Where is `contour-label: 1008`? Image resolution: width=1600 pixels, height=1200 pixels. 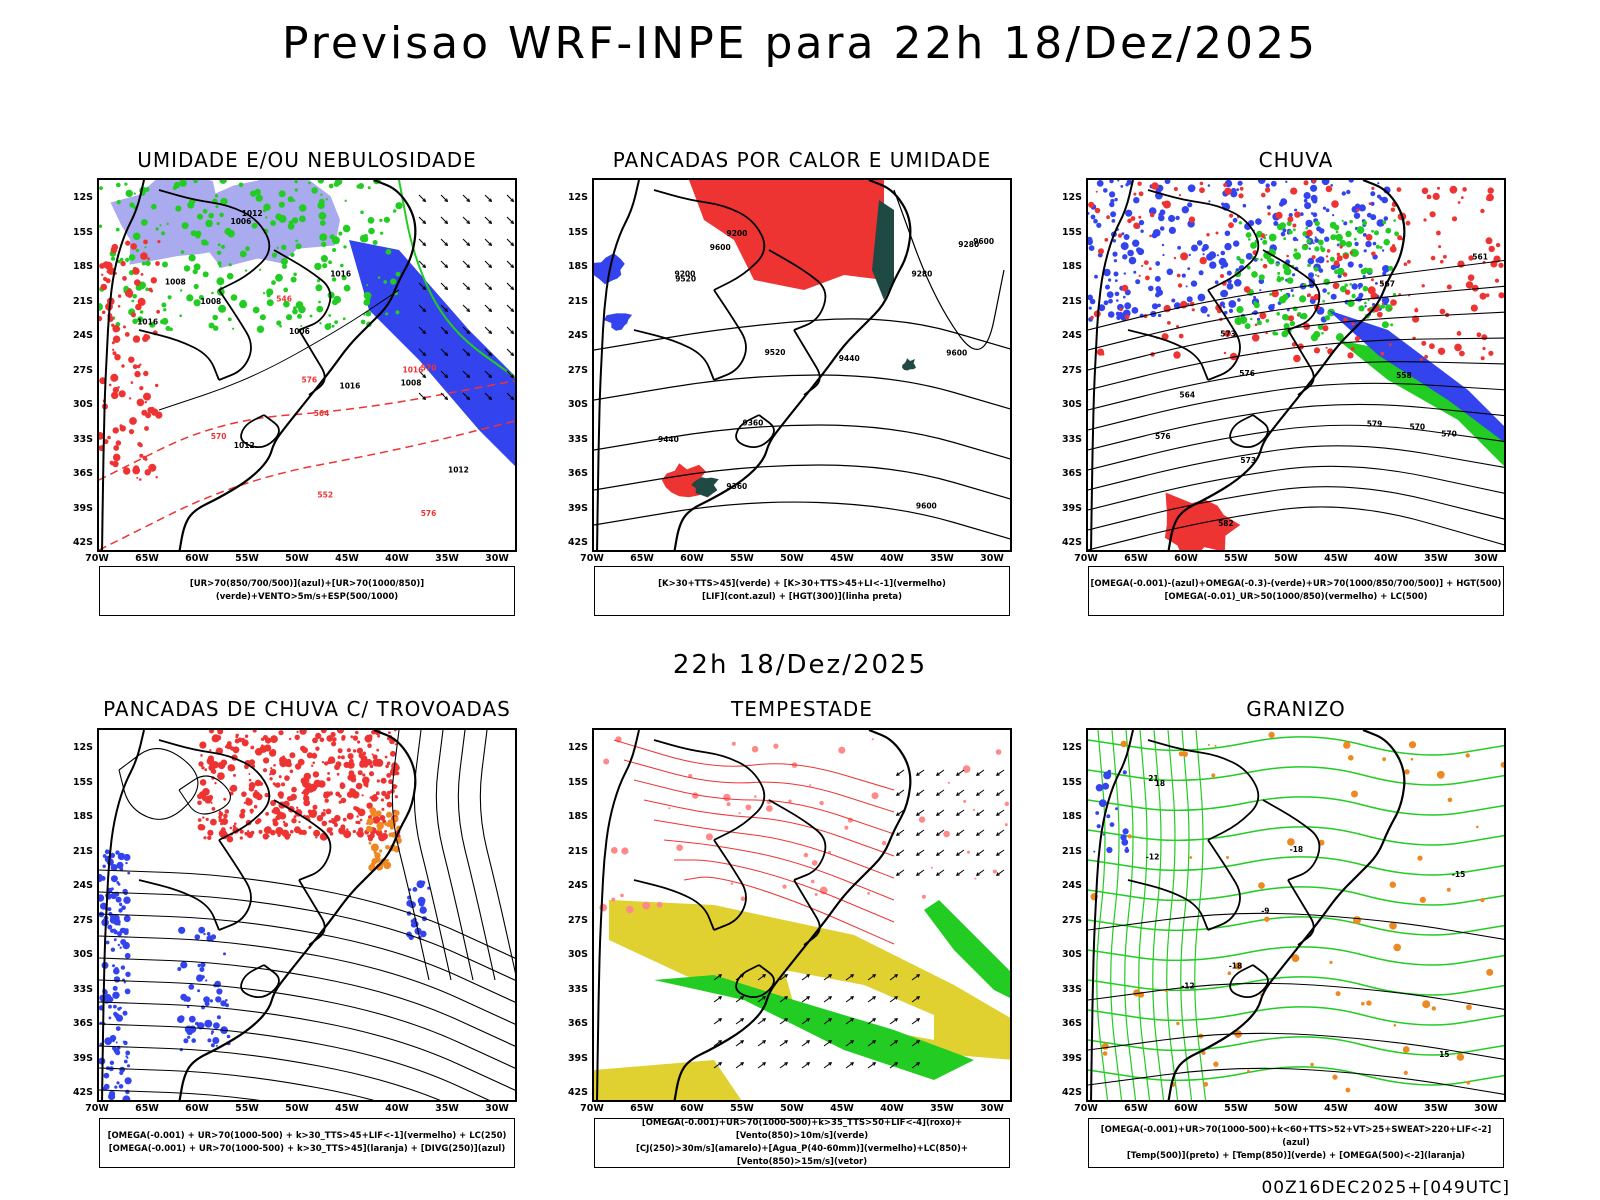
contour-label: 1008 is located at coordinates (411, 382).